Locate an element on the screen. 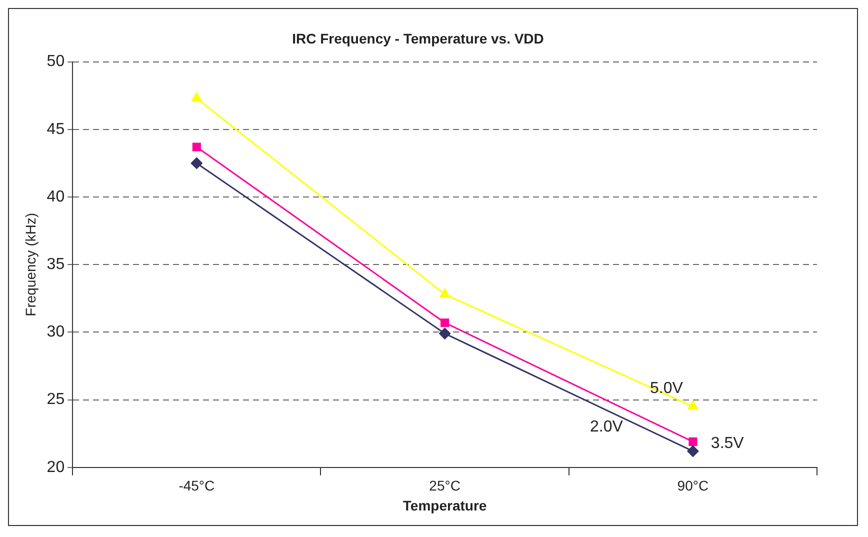  x-tick-label: -45°C is located at coordinates (196, 486).